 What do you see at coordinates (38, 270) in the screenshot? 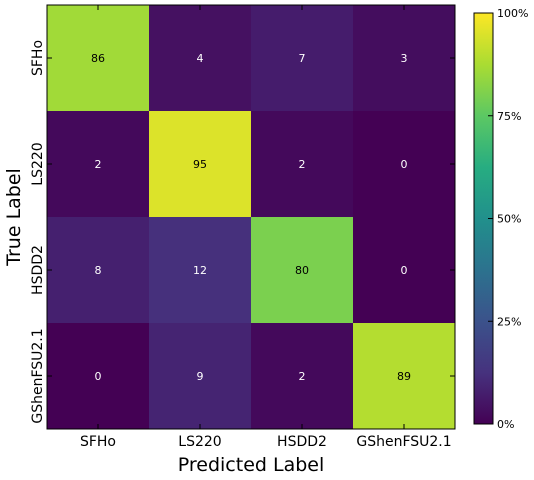
I see `y-tick-label: HSDD2` at bounding box center [38, 270].